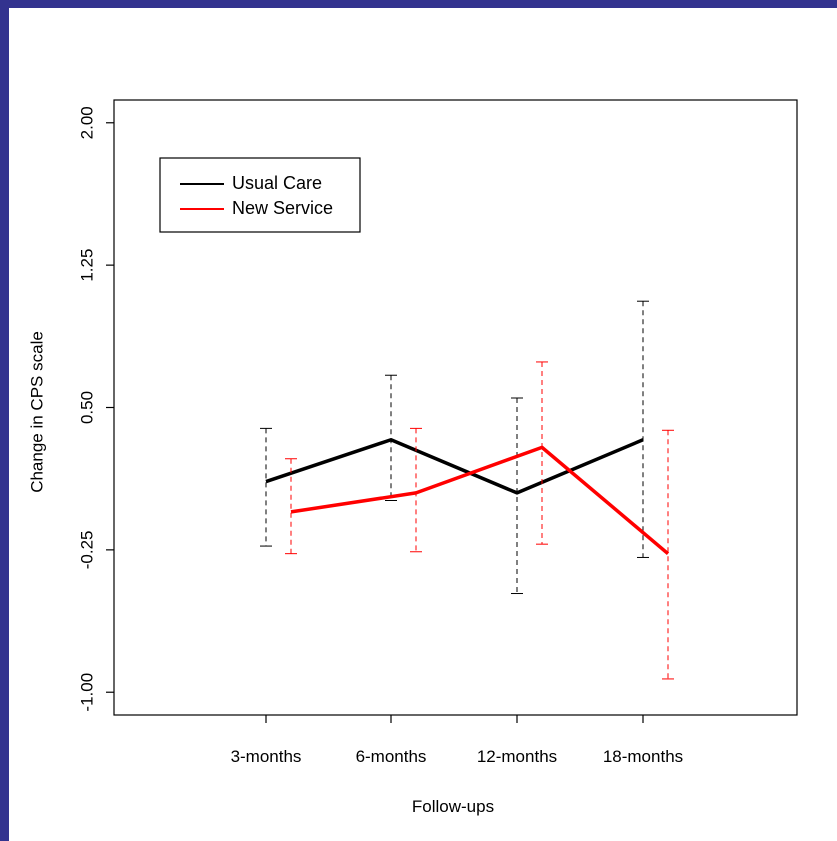  I want to click on legend-box, so click(260, 195).